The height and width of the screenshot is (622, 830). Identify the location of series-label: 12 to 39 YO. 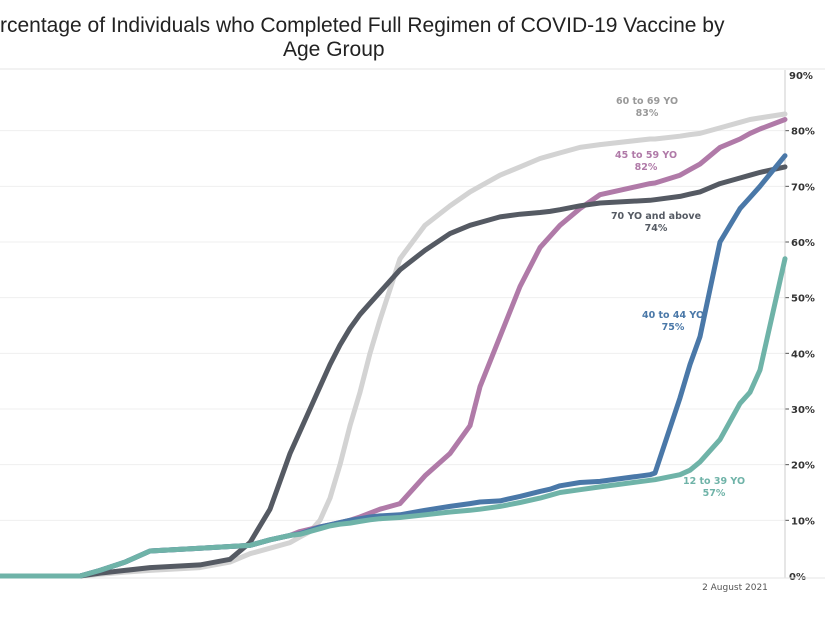
(714, 481).